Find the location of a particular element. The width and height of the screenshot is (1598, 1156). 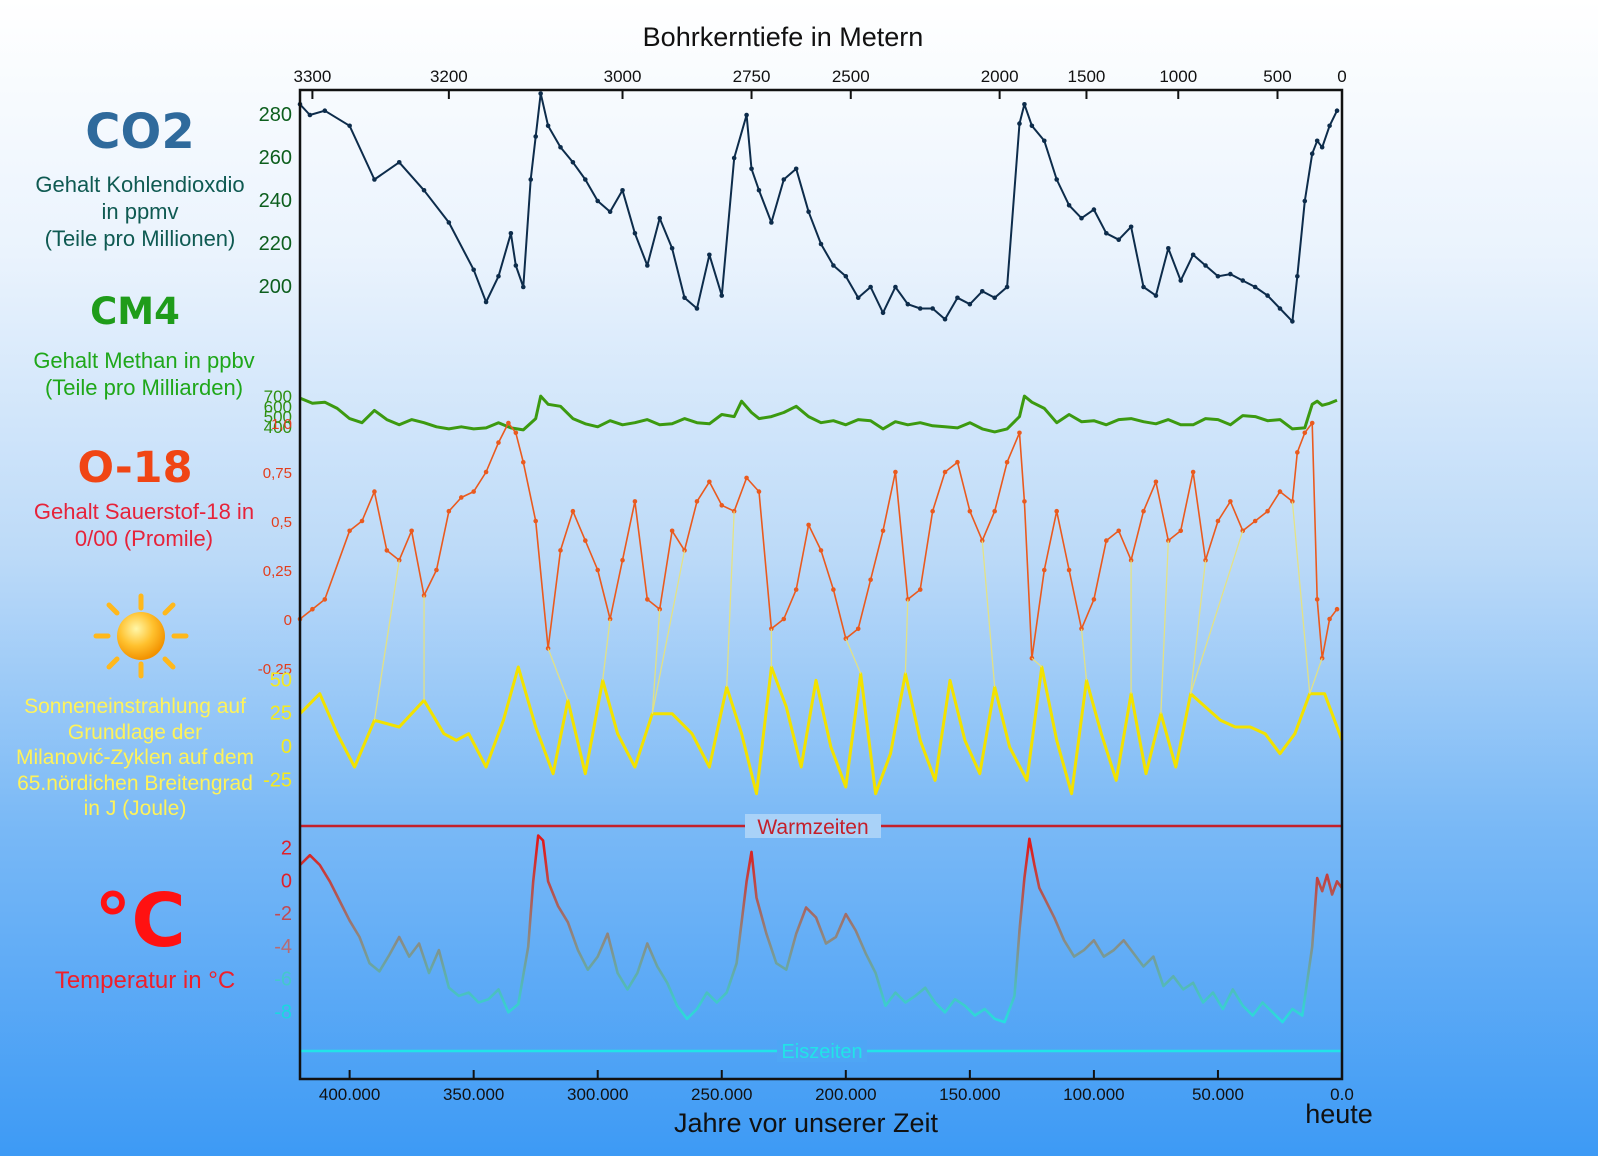

co2-symbol: CO2 is located at coordinates (140, 132).